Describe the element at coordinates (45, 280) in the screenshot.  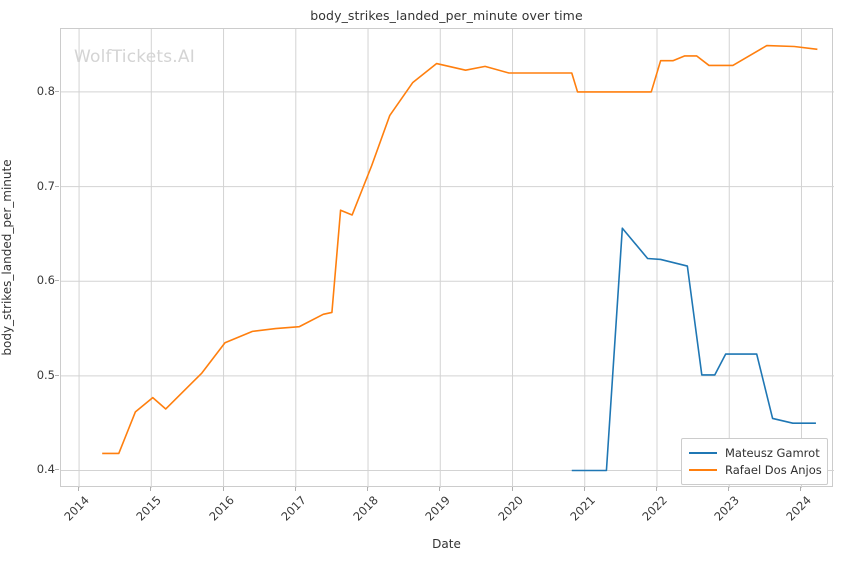
I see `y-tick-label: 0.6` at that location.